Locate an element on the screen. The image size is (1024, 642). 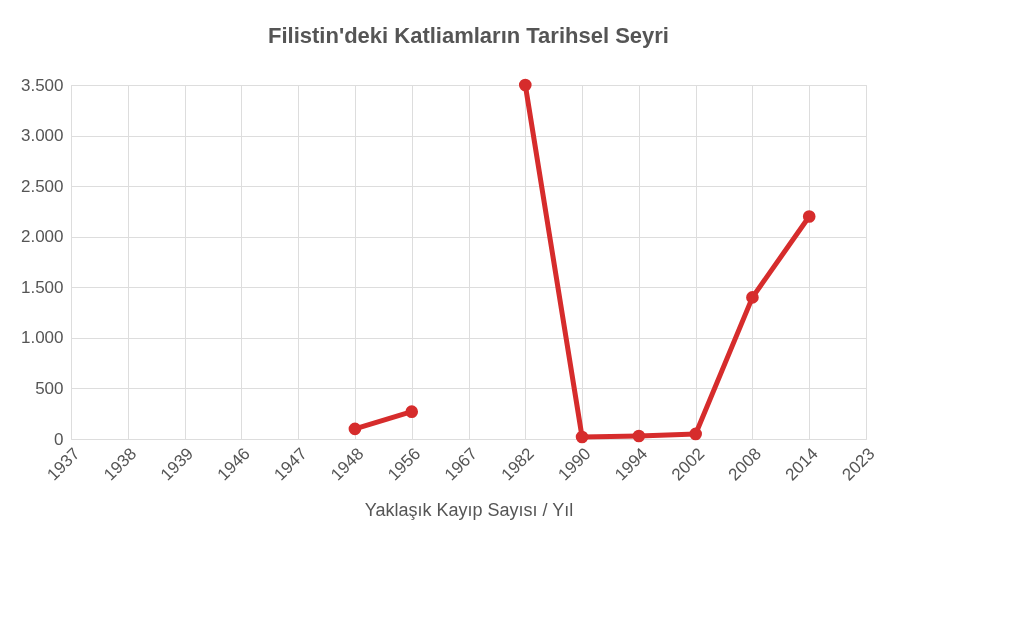
y-tick-label: 2.000 is located at coordinates (42, 237).